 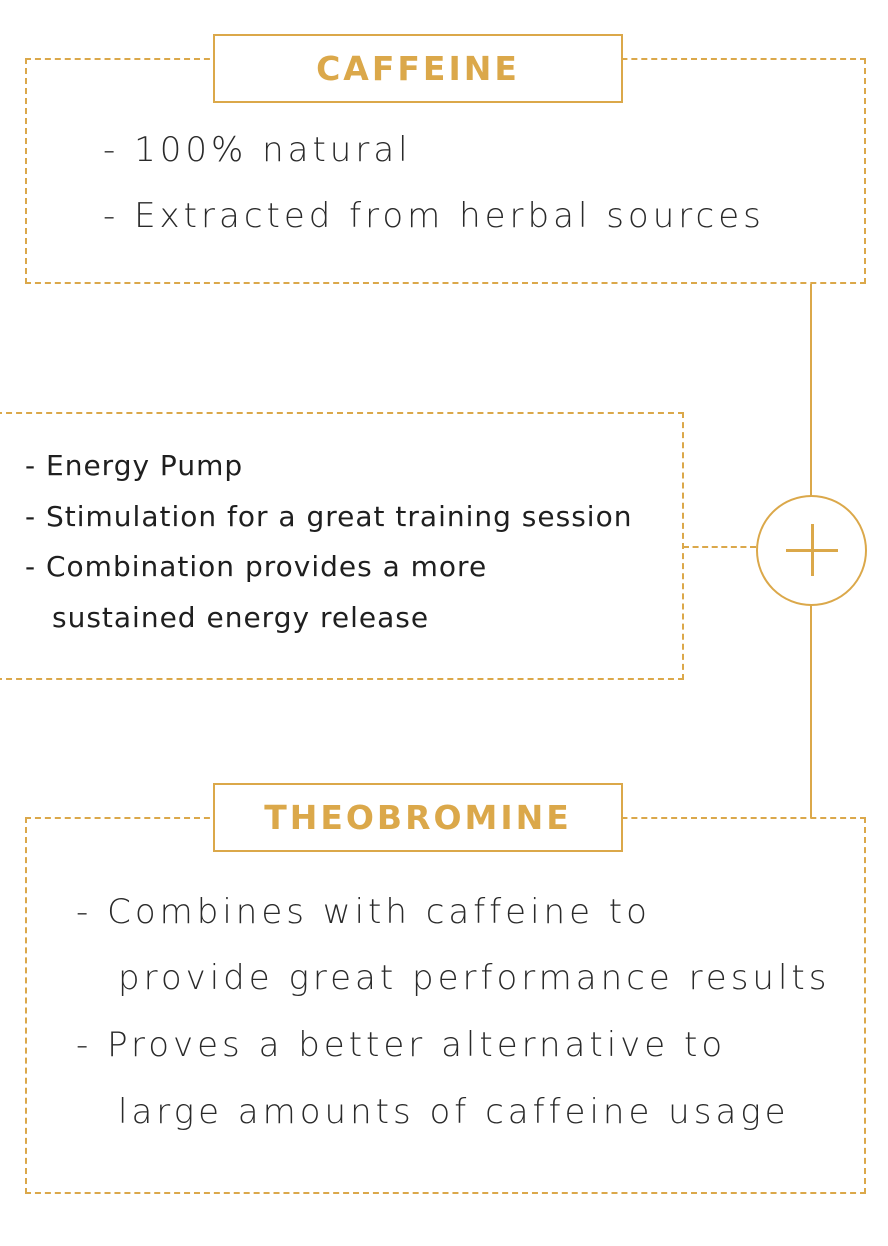 I want to click on plus-circle, so click(x=811, y=550).